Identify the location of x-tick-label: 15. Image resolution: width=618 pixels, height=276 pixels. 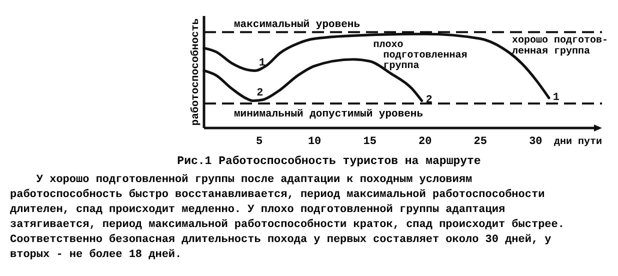
(370, 142).